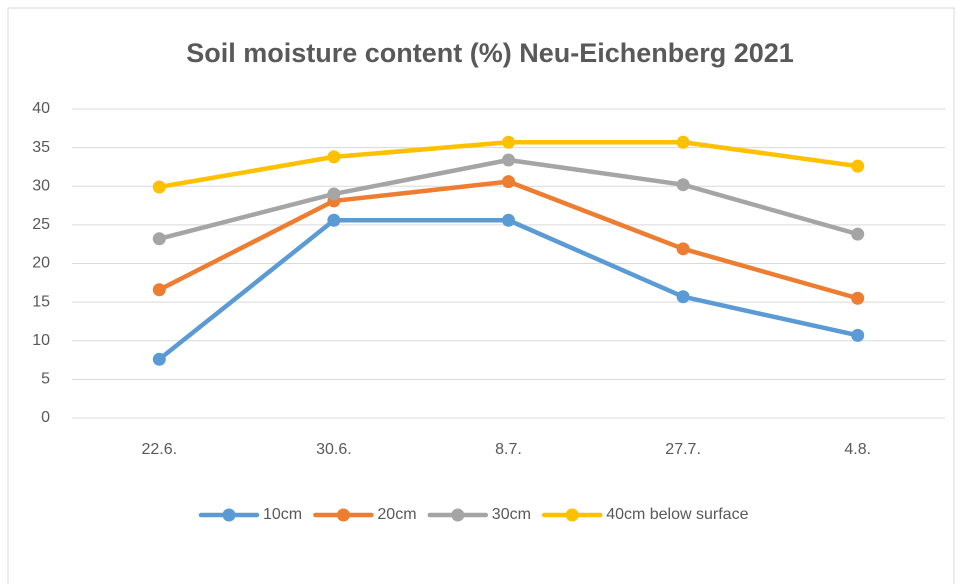 The width and height of the screenshot is (963, 584). I want to click on legend-label: 10cm, so click(282, 514).